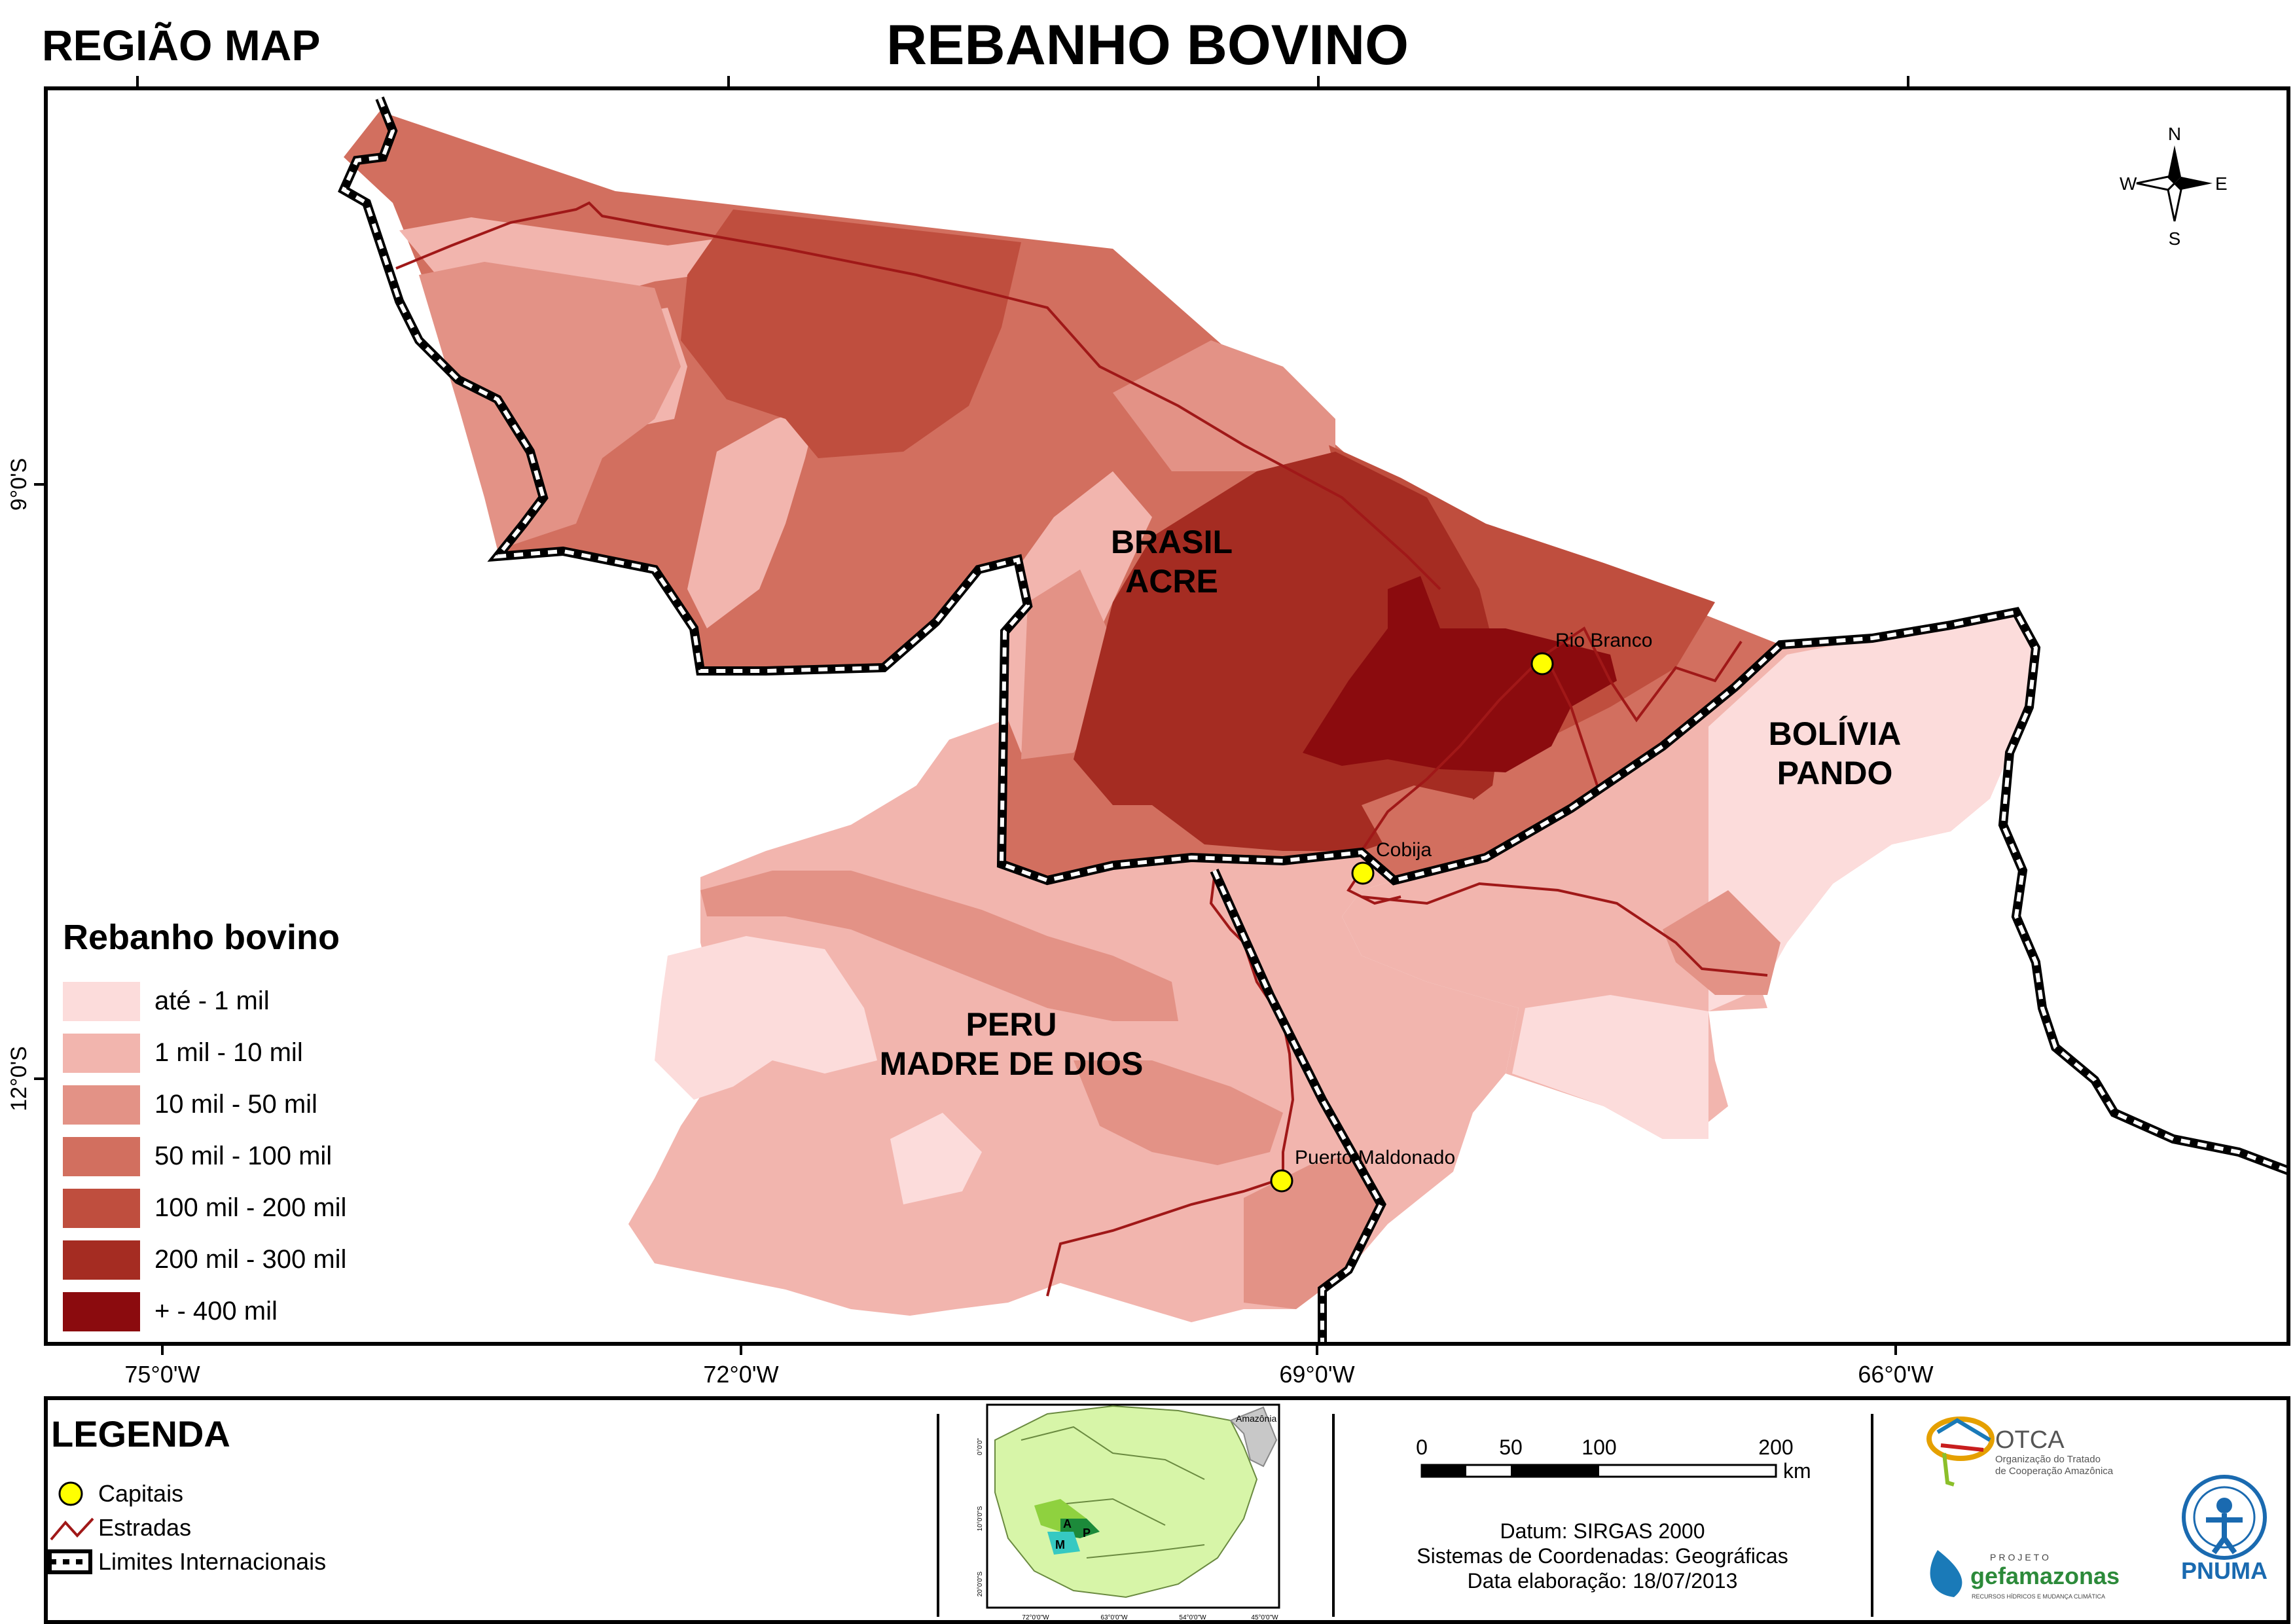 This screenshot has width=2295, height=1624. Describe the element at coordinates (1316, 1374) in the screenshot. I see `lon-label-69w: 69°0'W` at that location.